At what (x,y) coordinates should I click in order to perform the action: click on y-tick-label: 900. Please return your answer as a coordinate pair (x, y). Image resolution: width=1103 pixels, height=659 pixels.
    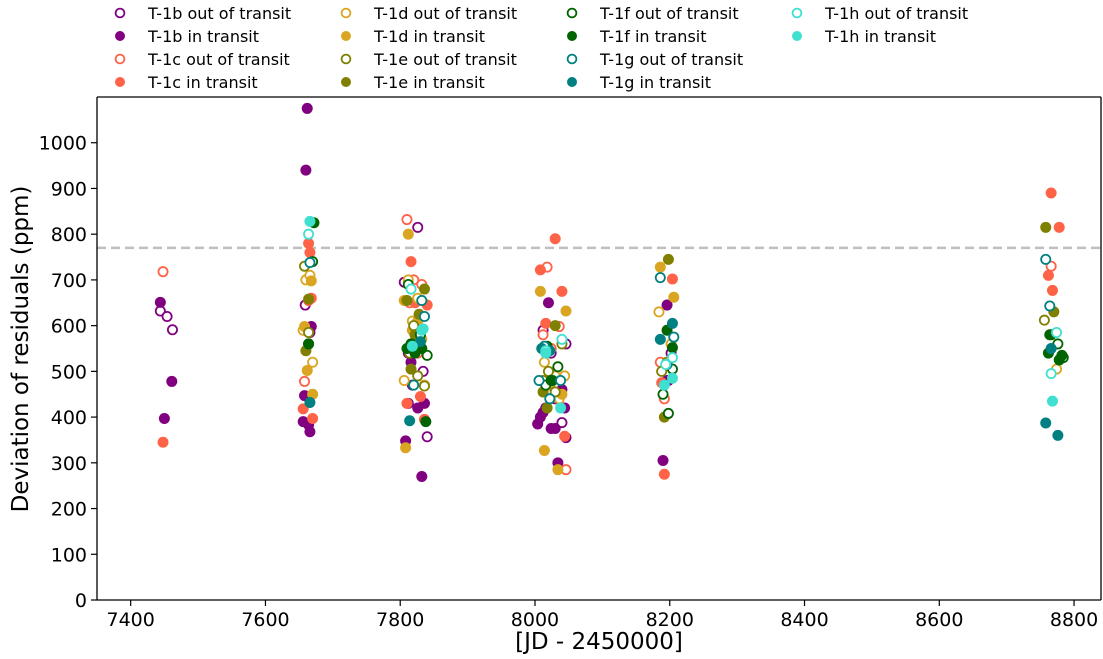
    Looking at the image, I should click on (69, 189).